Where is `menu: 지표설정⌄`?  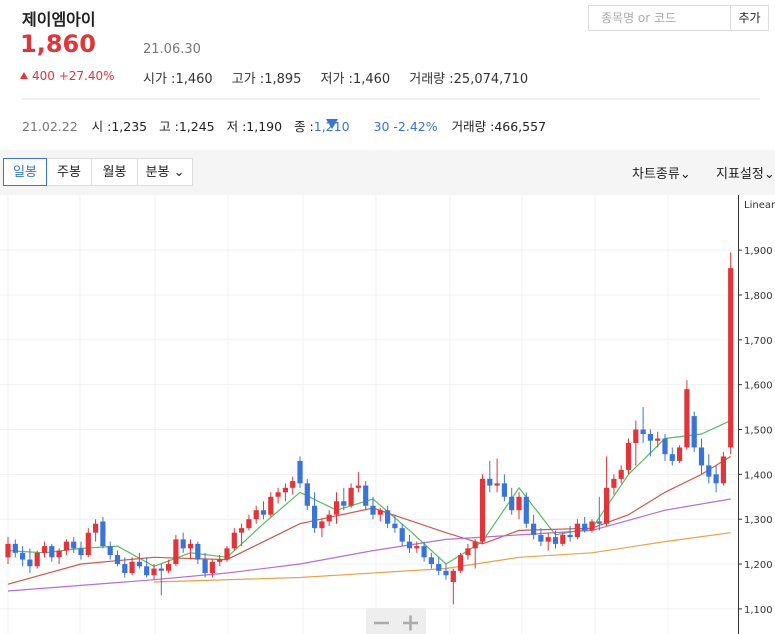 menu: 지표설정⌄ is located at coordinates (745, 174).